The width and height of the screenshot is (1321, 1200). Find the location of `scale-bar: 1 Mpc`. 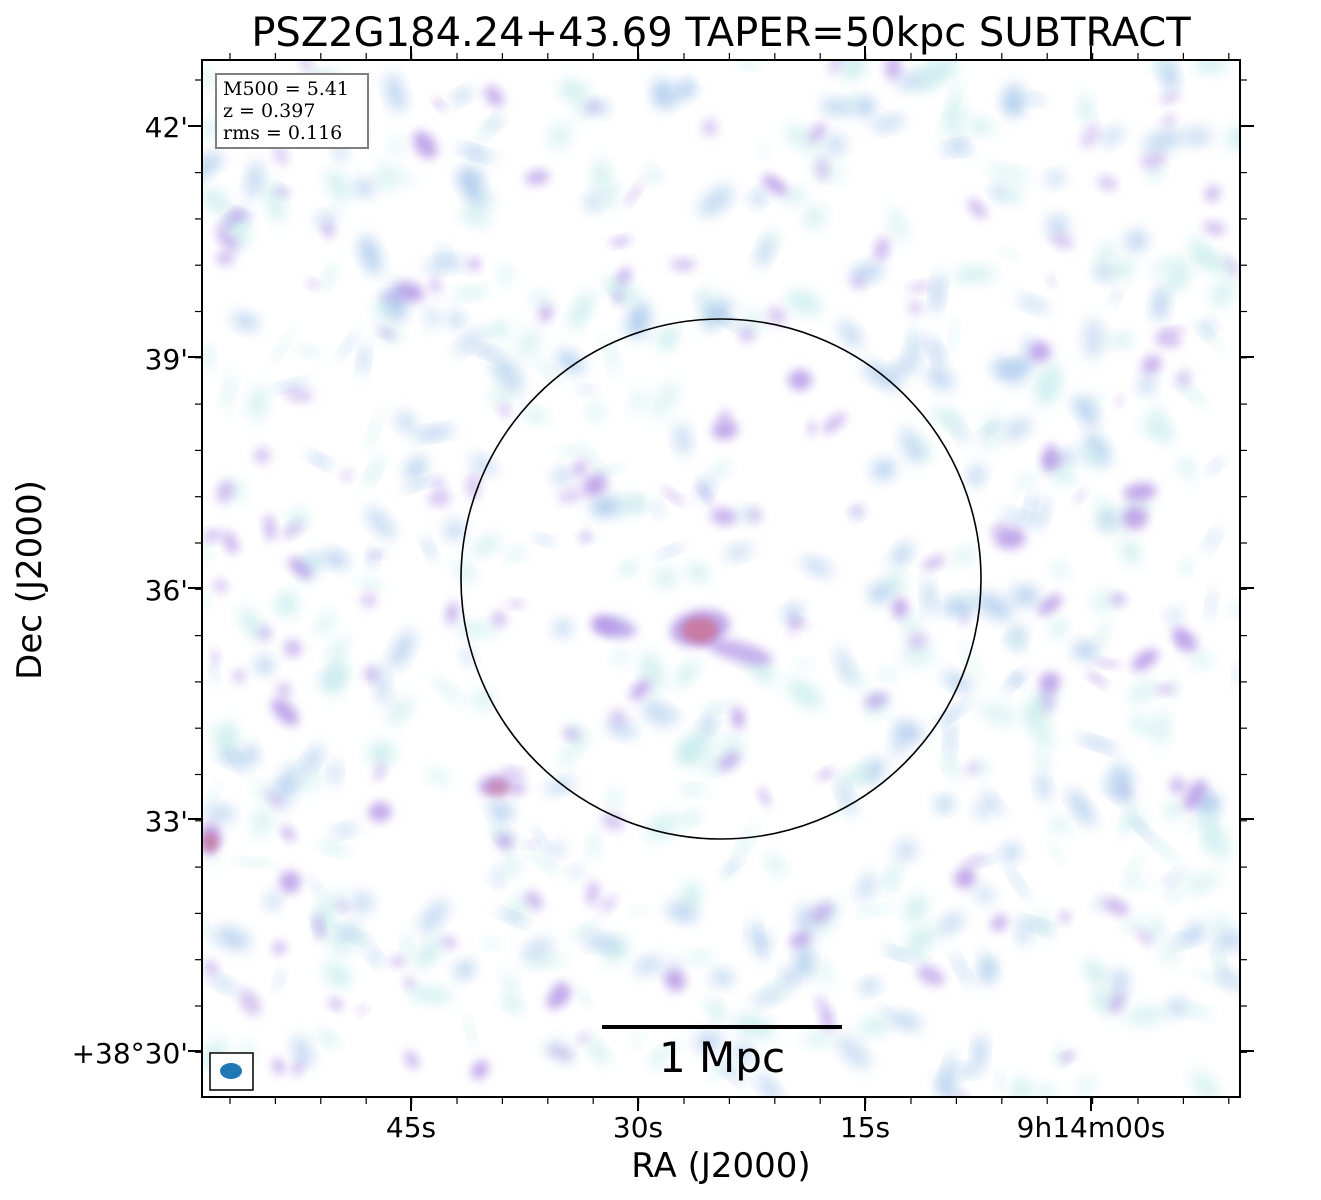

scale-bar: 1 Mpc is located at coordinates (722, 1053).